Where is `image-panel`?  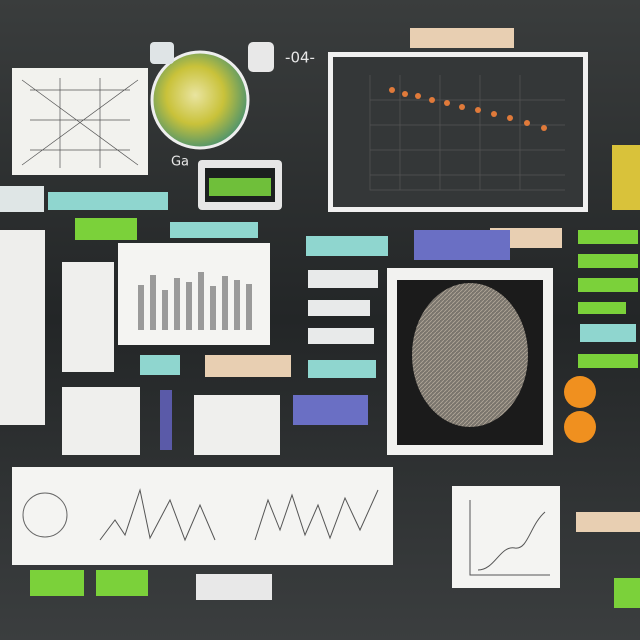
image-panel is located at coordinates (470, 361).